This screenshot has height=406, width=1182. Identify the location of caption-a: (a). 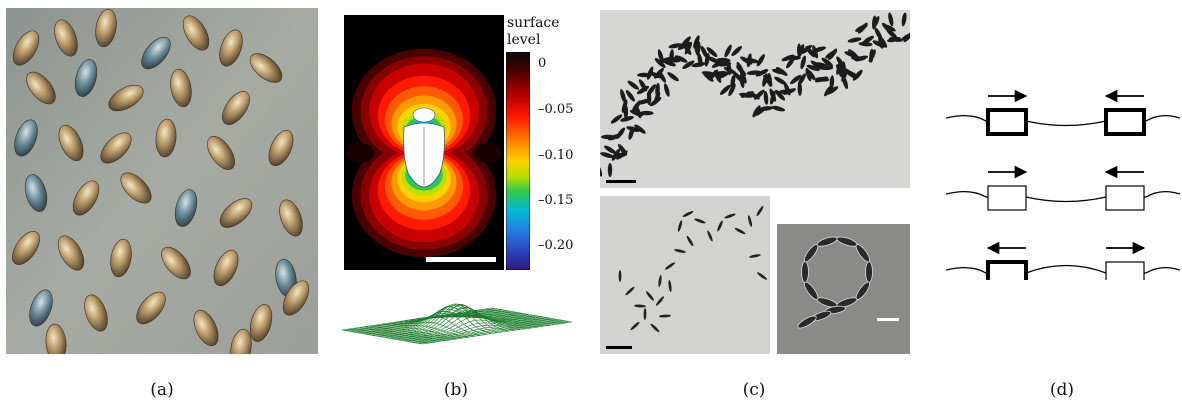
(162, 390).